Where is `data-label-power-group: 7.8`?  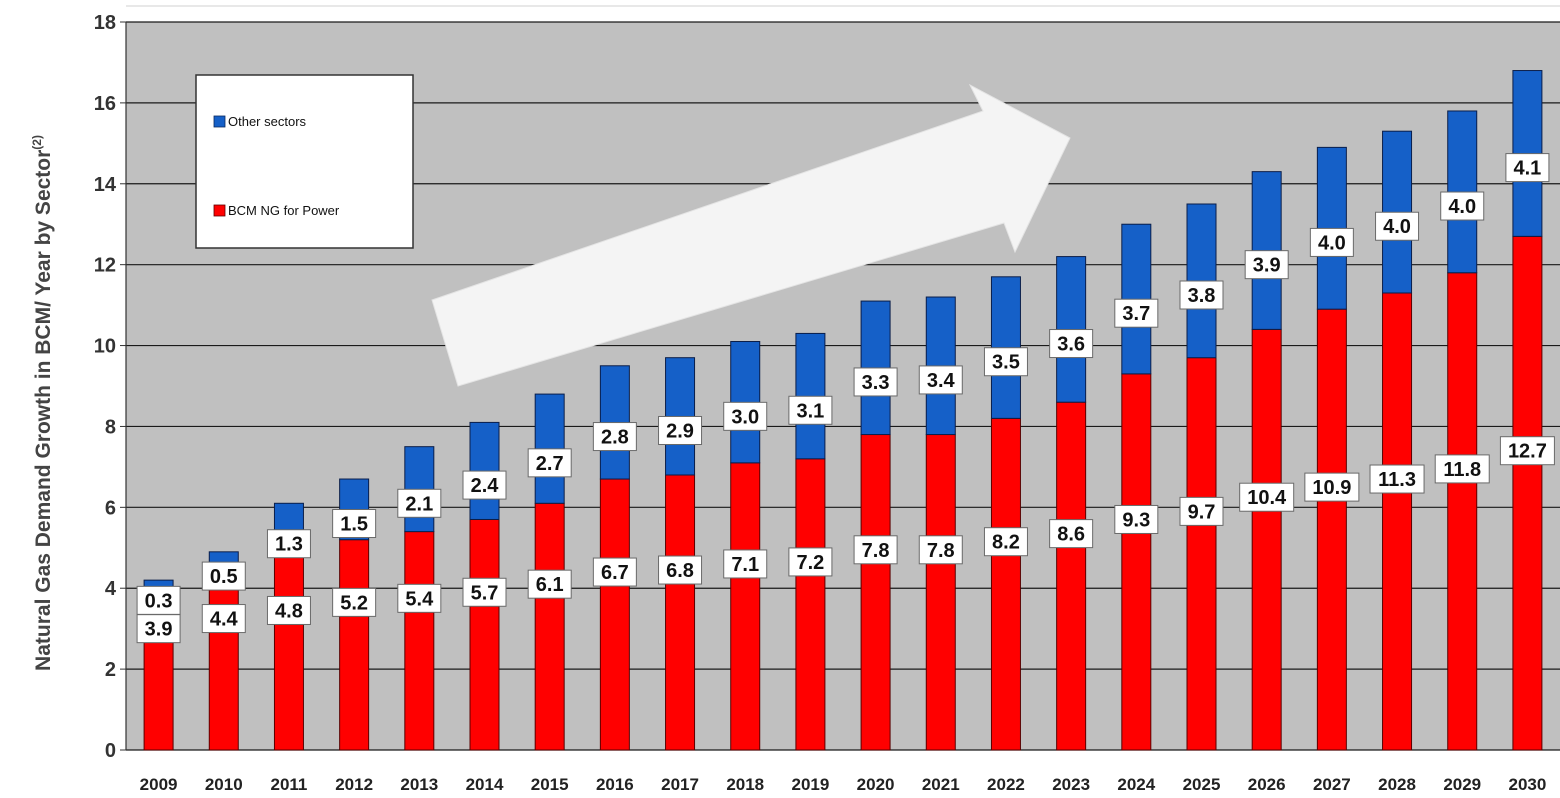 data-label-power-group: 7.8 is located at coordinates (875, 550).